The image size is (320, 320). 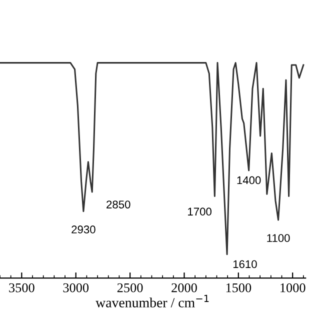 I want to click on annotation: 1610, so click(x=245, y=264).